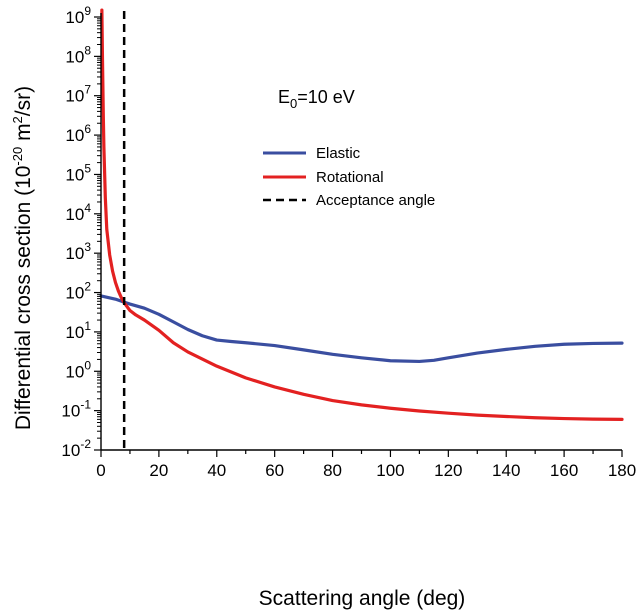  What do you see at coordinates (564, 470) in the screenshot?
I see `x-tick-label: 160` at bounding box center [564, 470].